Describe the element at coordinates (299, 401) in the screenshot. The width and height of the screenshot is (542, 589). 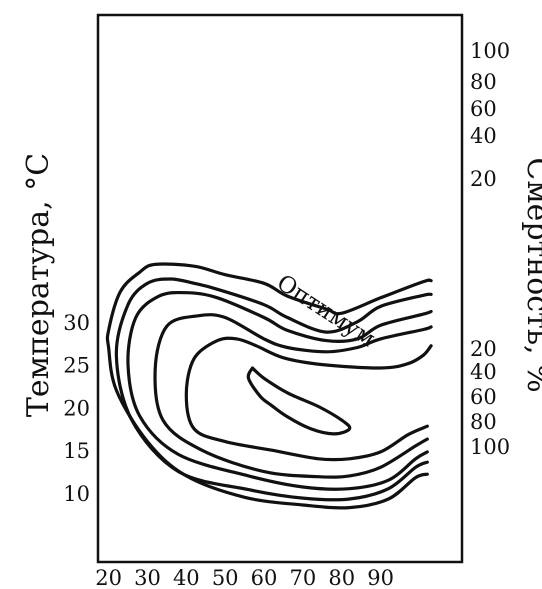
I see `optimum-contour` at that location.